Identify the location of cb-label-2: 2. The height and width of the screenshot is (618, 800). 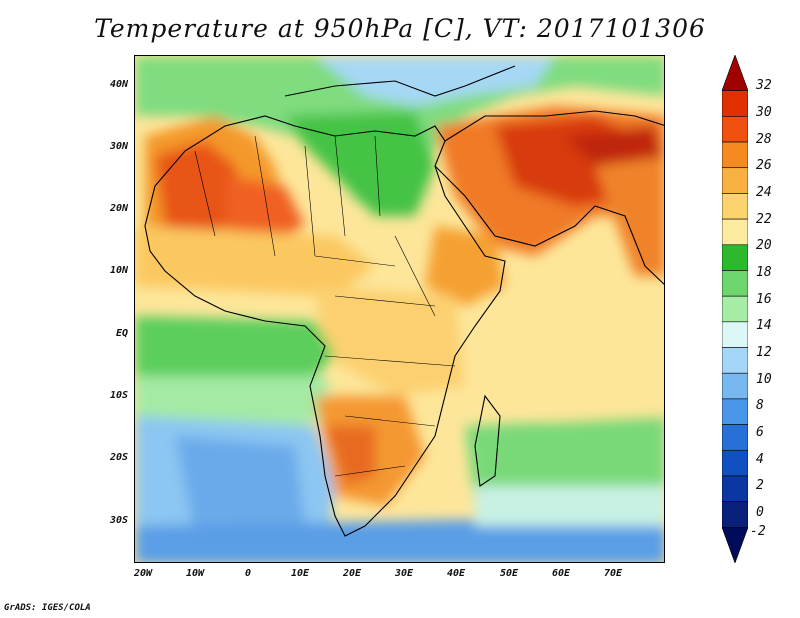
(760, 485).